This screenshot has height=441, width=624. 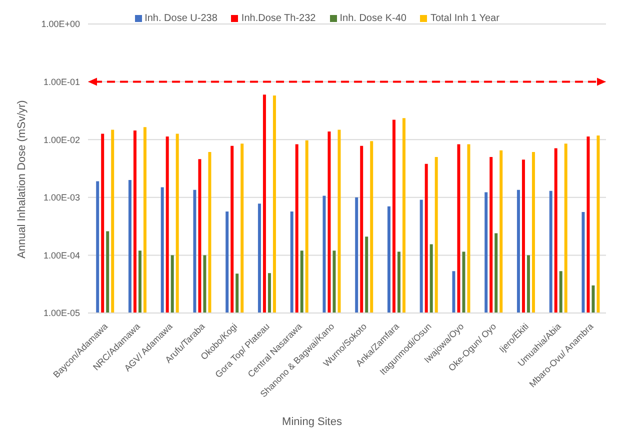 I want to click on y-tick-label: 1.00E-02, so click(x=61, y=139).